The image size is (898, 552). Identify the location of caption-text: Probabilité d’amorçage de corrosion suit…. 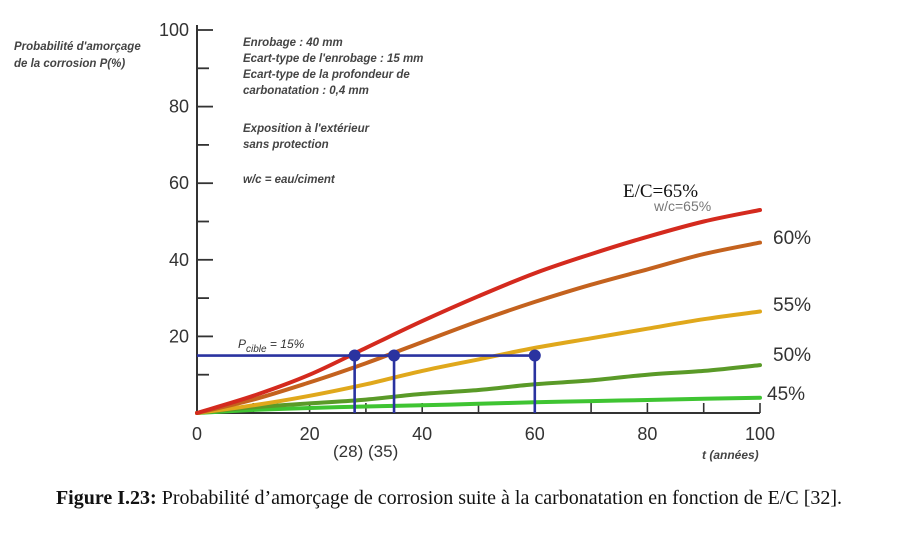
(499, 498).